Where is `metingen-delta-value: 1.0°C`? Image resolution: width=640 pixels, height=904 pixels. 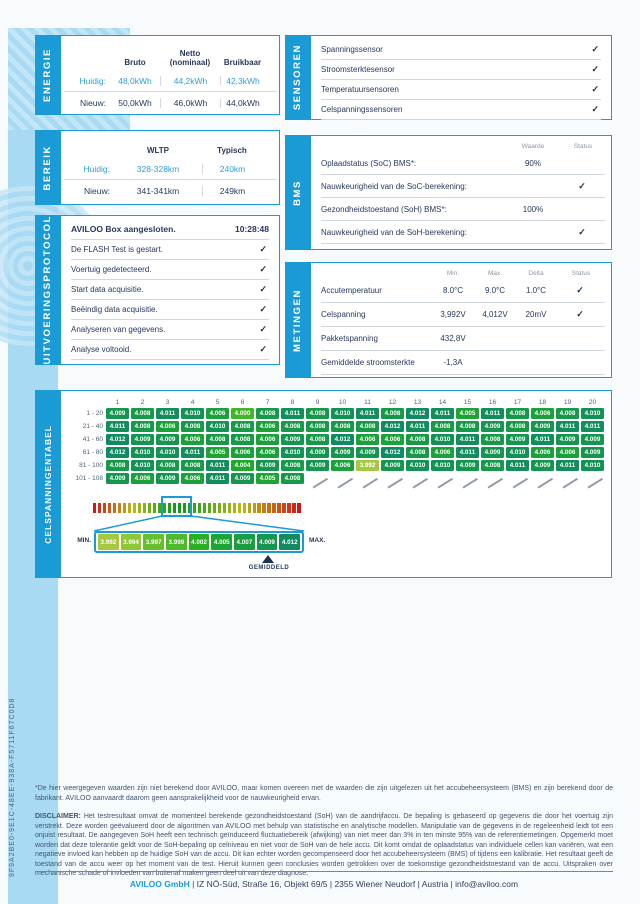
metingen-delta-value: 1.0°C is located at coordinates (536, 290).